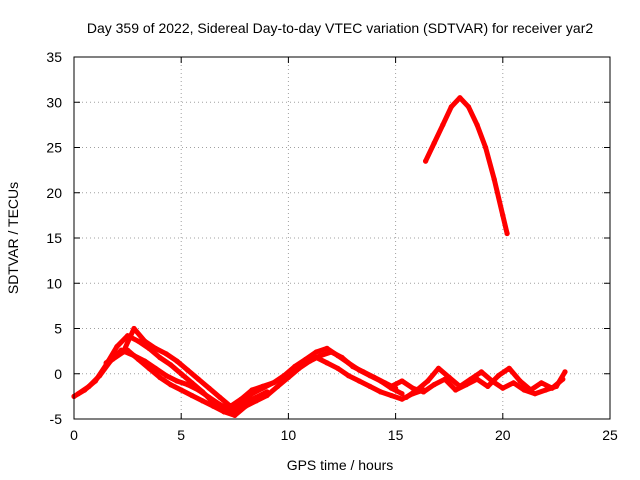 The image size is (640, 480). I want to click on x-tick-label: 20, so click(503, 435).